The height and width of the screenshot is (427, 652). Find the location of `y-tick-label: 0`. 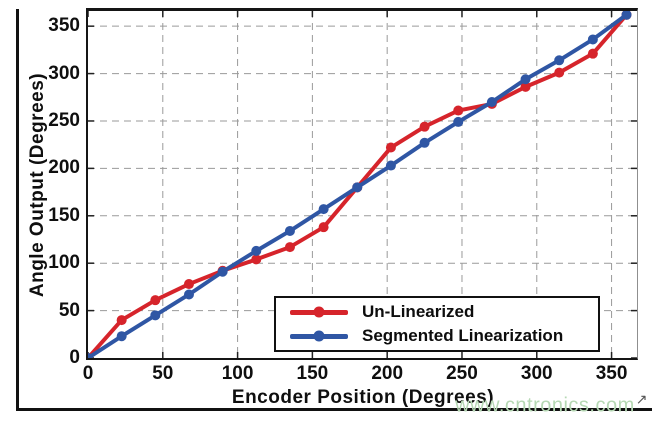

y-tick-label: 0 is located at coordinates (74, 357).